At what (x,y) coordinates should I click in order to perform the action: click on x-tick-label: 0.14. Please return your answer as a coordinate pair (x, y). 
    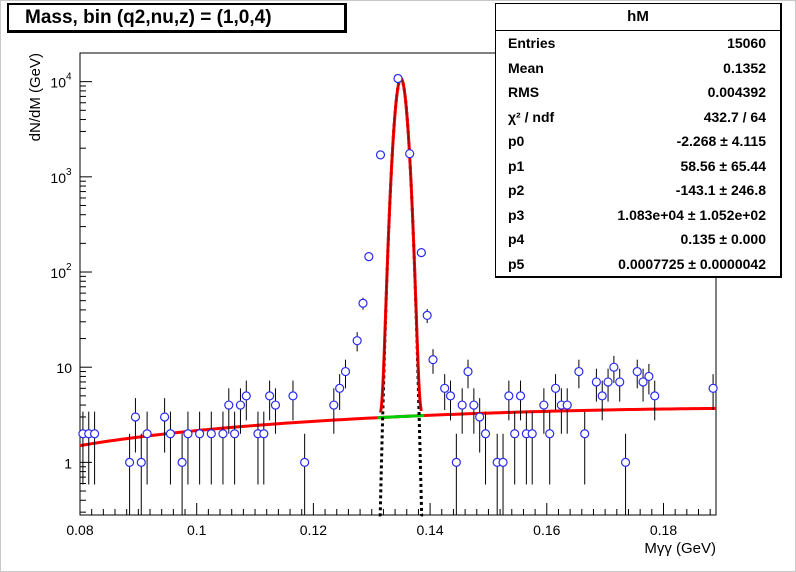
    Looking at the image, I should click on (429, 530).